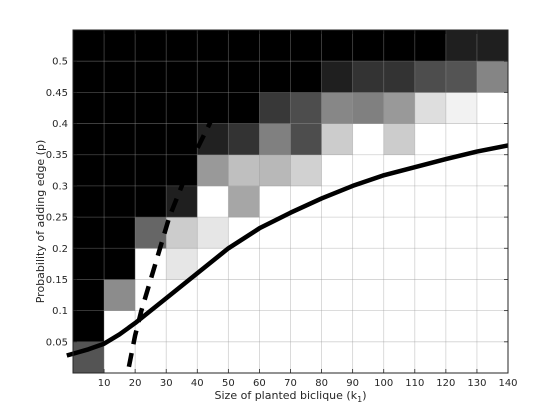 This screenshot has width=560, height=420. Describe the element at coordinates (60, 311) in the screenshot. I see `y-tick-label: 0.1` at that location.